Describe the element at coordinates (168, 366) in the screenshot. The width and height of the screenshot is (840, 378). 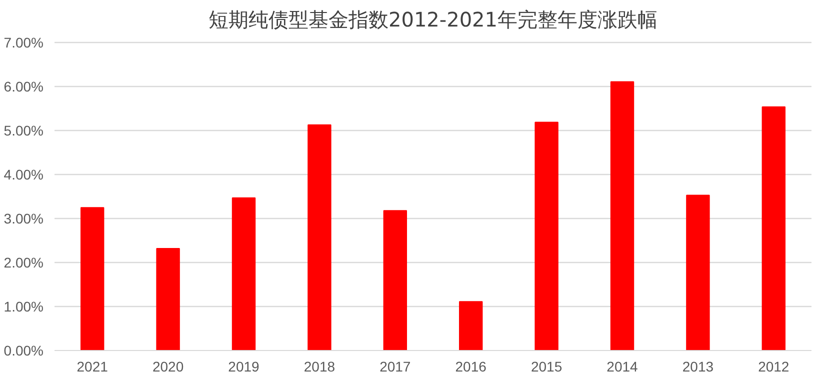
I see `x-tick-label: 2020` at that location.